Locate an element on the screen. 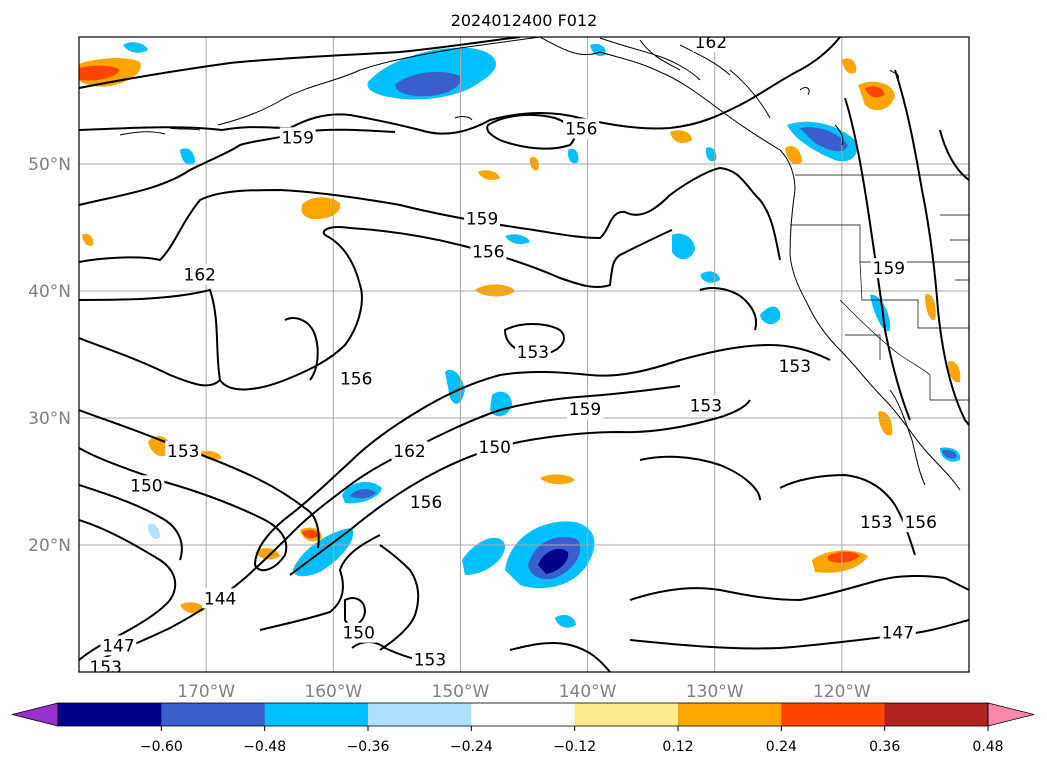  contour-label-4: 156 is located at coordinates (488, 253).